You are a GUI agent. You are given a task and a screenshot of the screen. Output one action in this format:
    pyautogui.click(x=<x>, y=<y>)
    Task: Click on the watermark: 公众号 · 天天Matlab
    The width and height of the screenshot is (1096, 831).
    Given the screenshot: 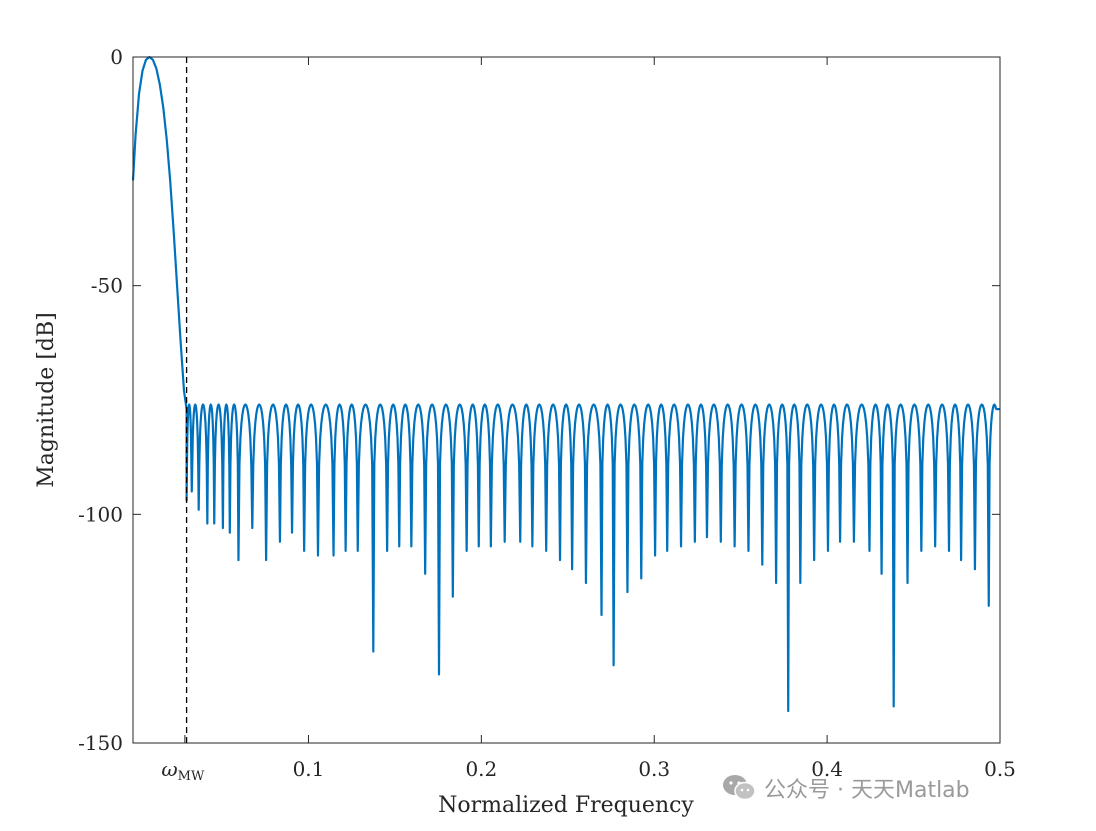 What is the action you would take?
    pyautogui.click(x=846, y=788)
    